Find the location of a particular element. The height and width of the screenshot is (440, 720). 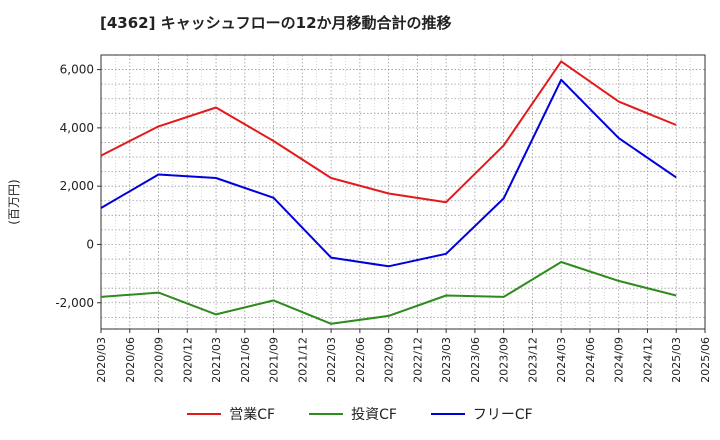

y-axis-ticks: -2,000 0 2,000 4,000 6,000 is located at coordinates (78, 186).